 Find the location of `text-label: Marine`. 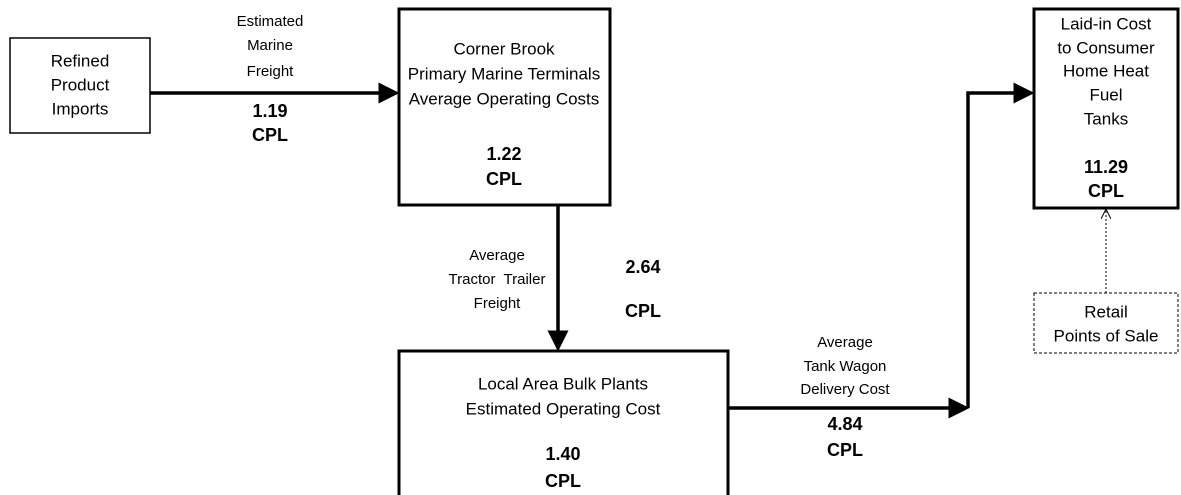

text-label: Marine is located at coordinates (270, 45).